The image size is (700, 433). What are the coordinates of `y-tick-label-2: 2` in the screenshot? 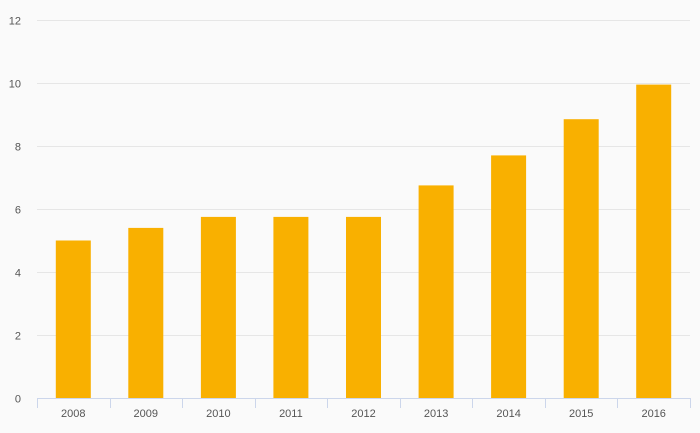 It's located at (18, 337).